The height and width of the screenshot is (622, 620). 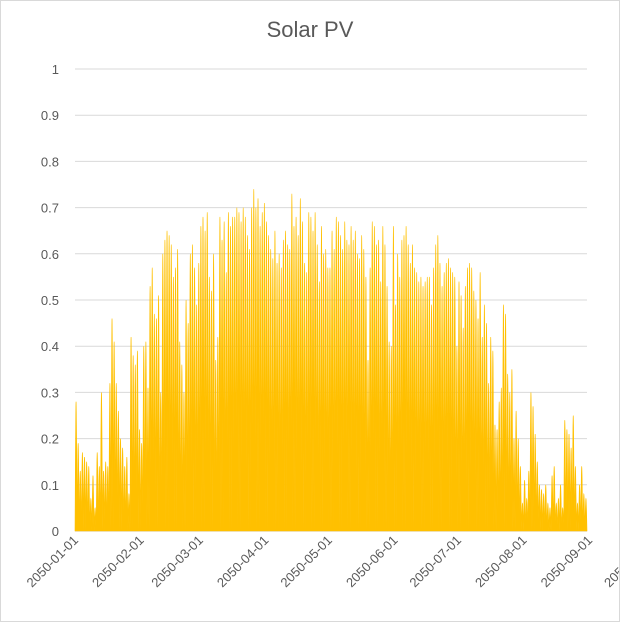 What do you see at coordinates (435, 562) in the screenshot?
I see `x-tick-label: 2050-07-01` at bounding box center [435, 562].